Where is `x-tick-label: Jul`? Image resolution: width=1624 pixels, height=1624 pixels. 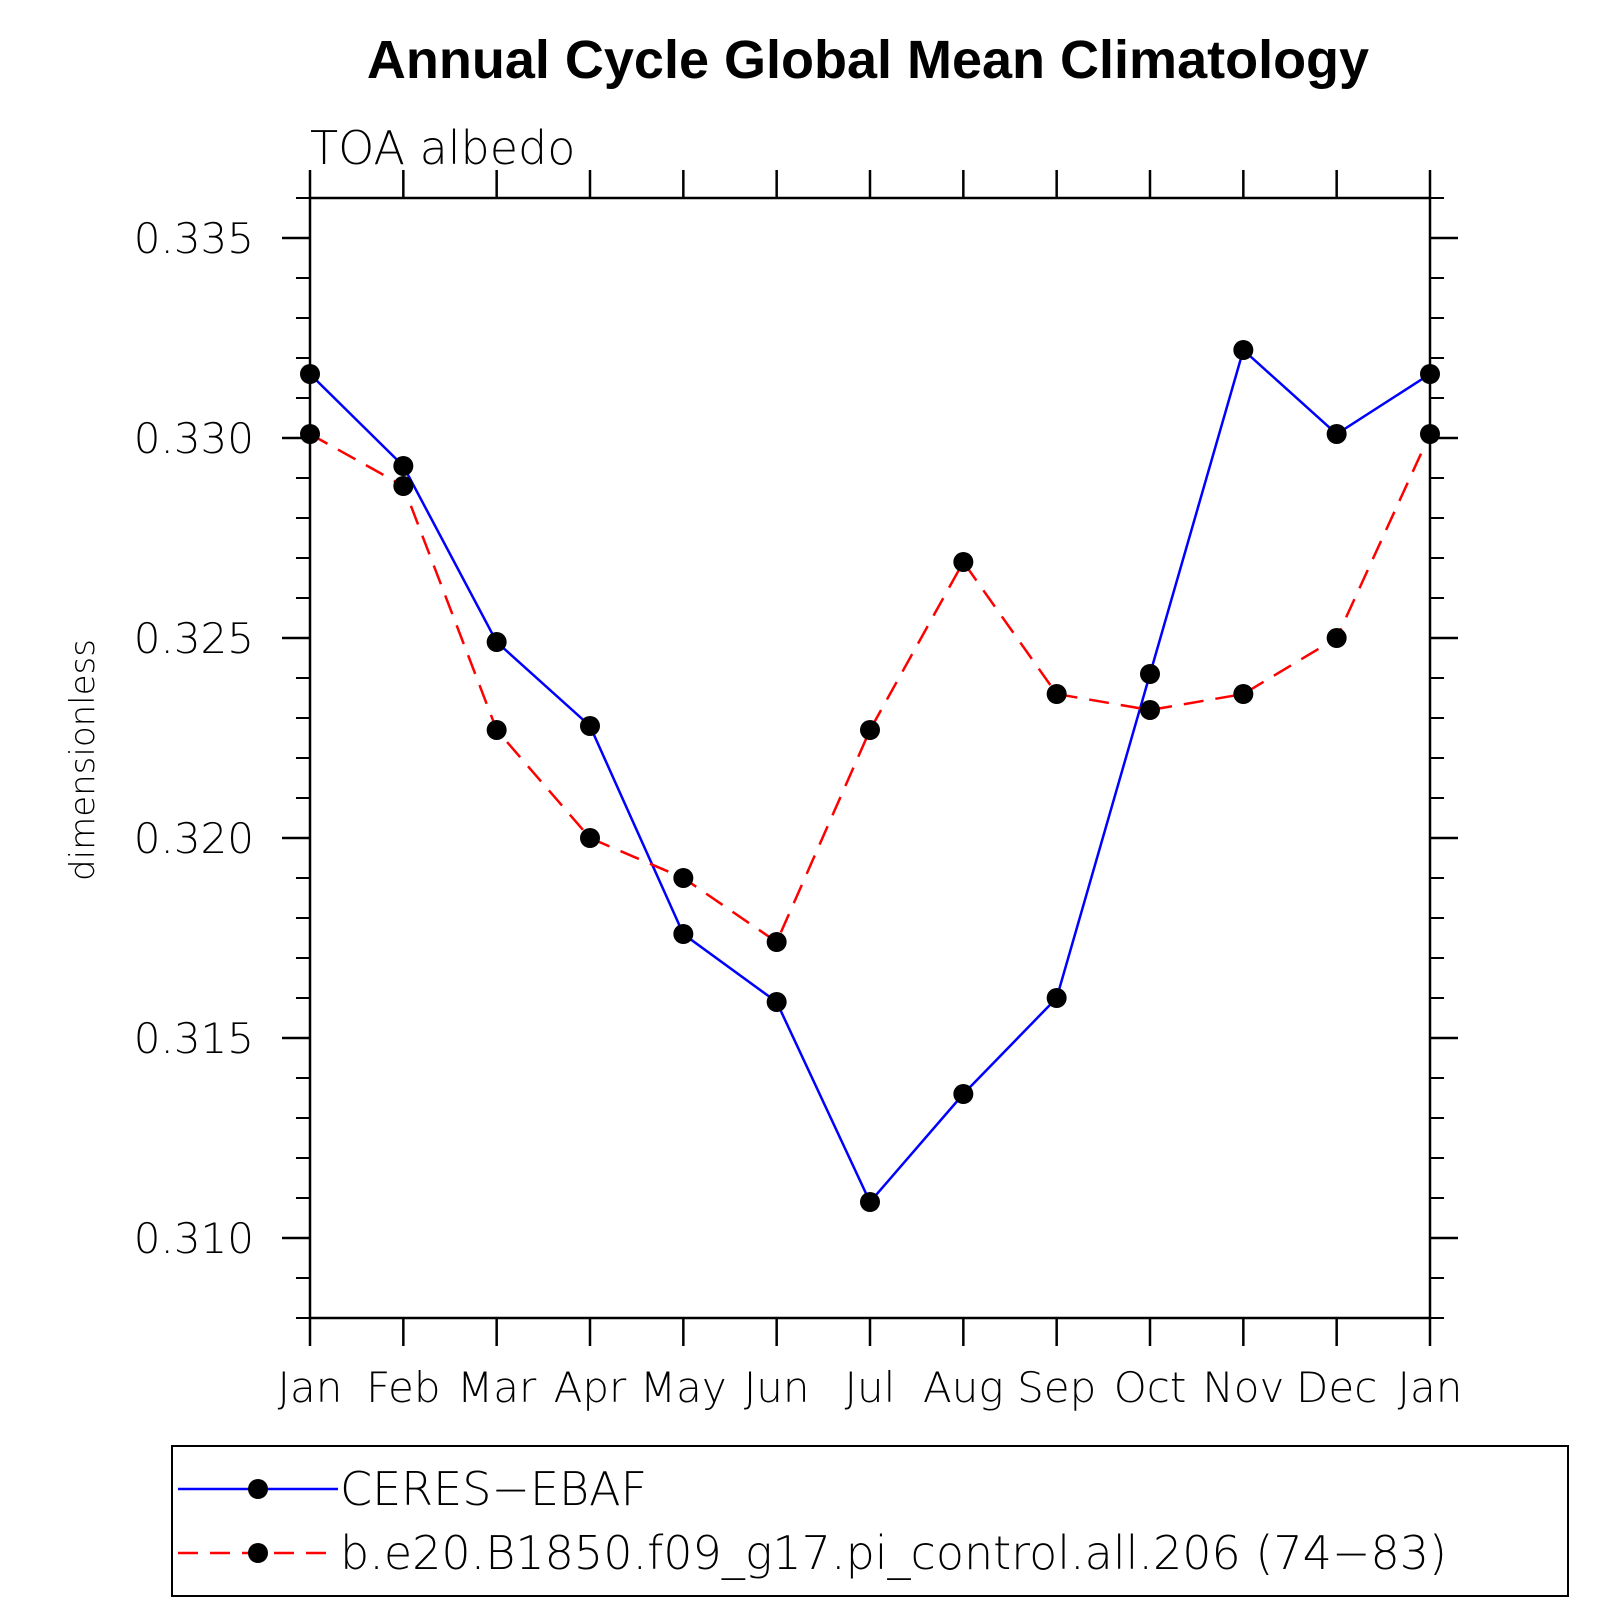
x-tick-label: Jul is located at coordinates (870, 1387).